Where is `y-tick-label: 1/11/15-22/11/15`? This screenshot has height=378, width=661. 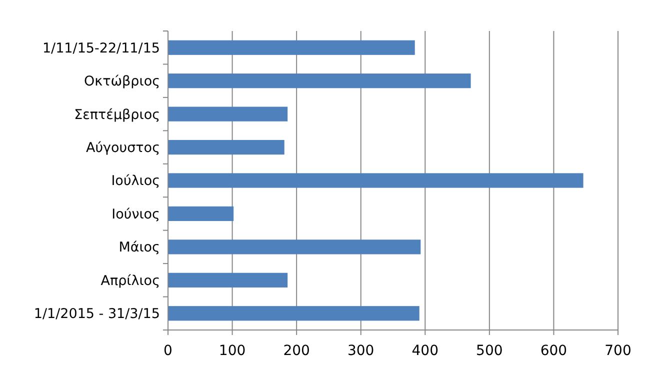 y-tick-label: 1/11/15-22/11/15 is located at coordinates (101, 48).